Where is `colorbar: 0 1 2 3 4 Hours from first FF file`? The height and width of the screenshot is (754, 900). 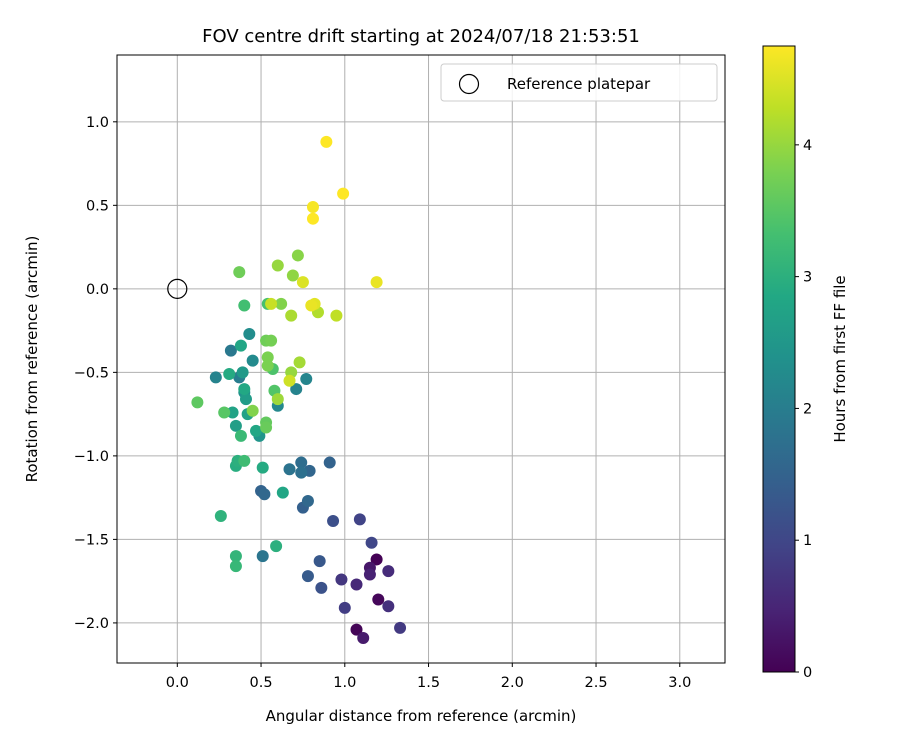 colorbar: 0 1 2 3 4 Hours from first FF file is located at coordinates (805, 363).